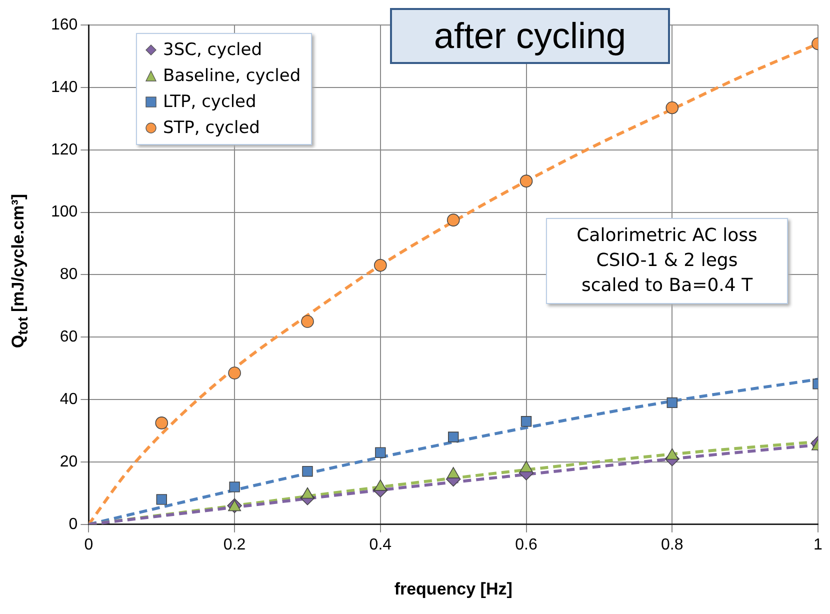  Describe the element at coordinates (526, 545) in the screenshot. I see `x-tick-label: 0.6` at that location.